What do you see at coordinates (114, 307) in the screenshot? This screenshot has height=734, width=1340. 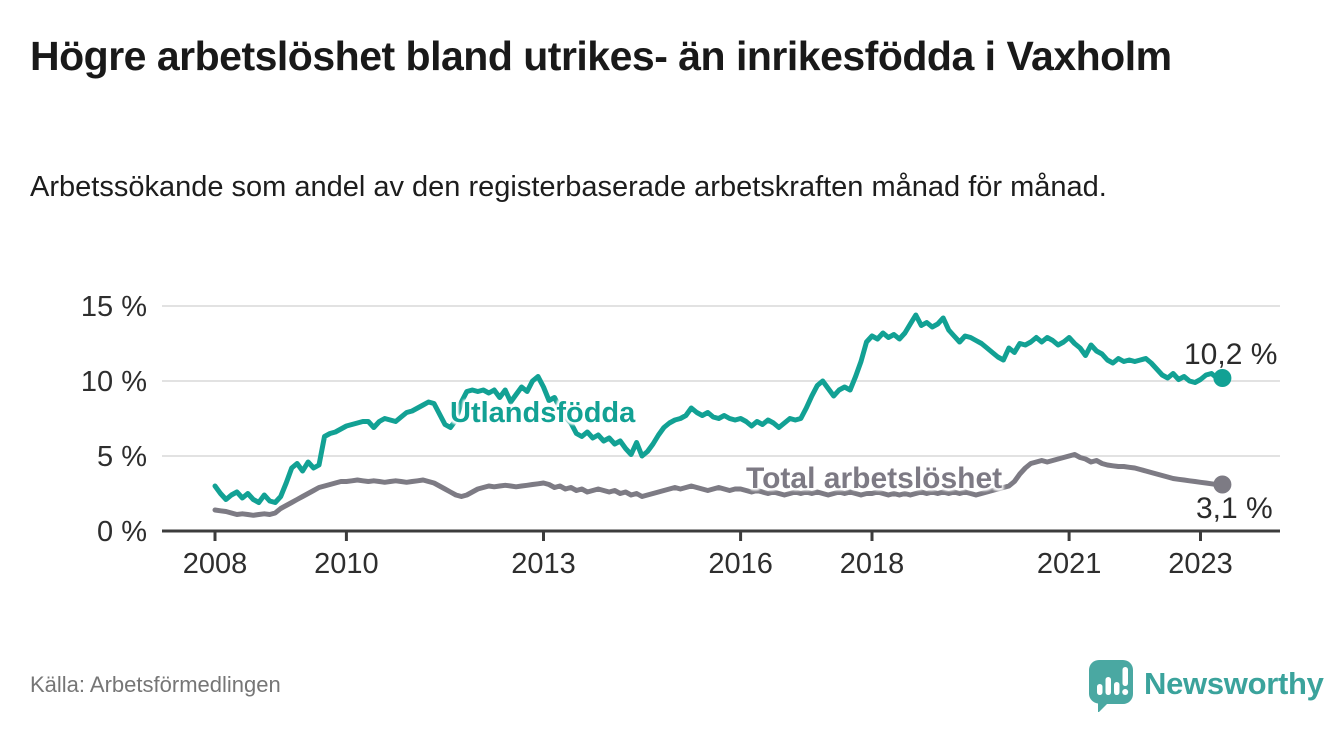 I see `y-tick-label: 15 %` at bounding box center [114, 307].